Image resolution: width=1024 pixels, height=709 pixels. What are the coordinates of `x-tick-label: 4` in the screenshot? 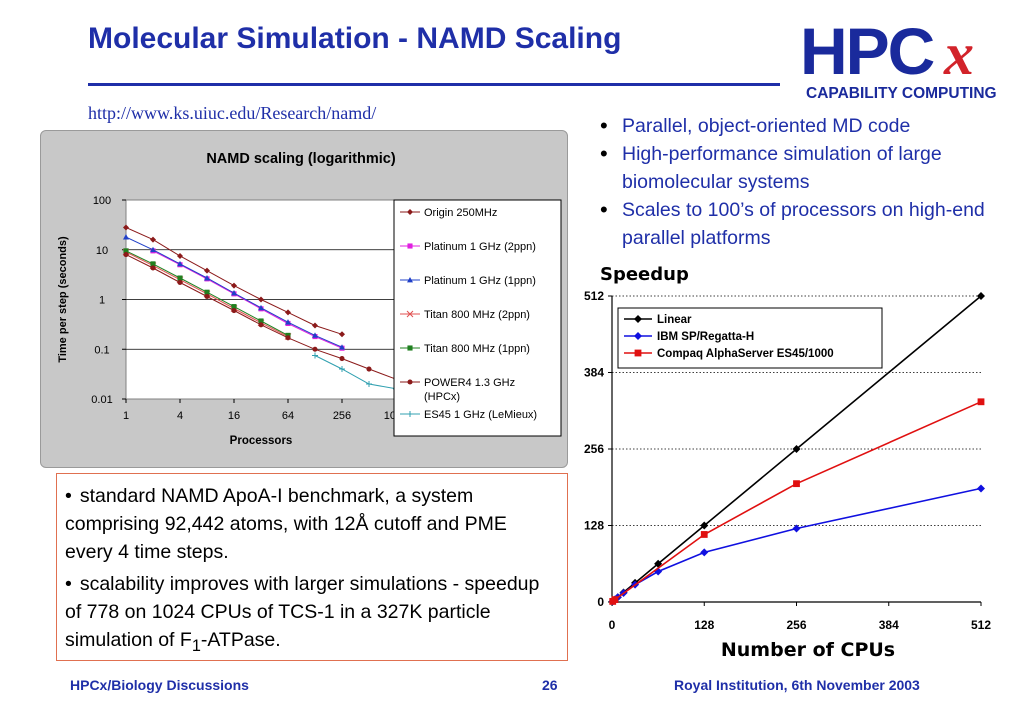 It's located at (180, 416).